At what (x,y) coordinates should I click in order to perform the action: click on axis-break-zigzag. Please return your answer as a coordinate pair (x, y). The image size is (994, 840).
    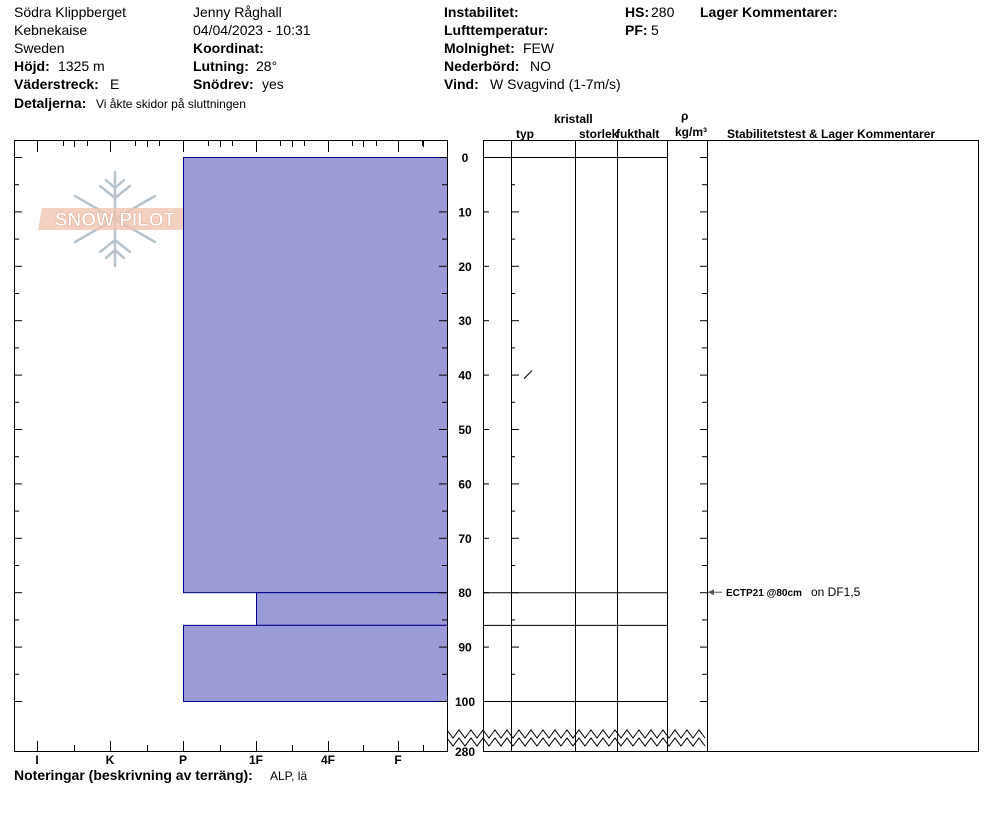
    Looking at the image, I should click on (576, 738).